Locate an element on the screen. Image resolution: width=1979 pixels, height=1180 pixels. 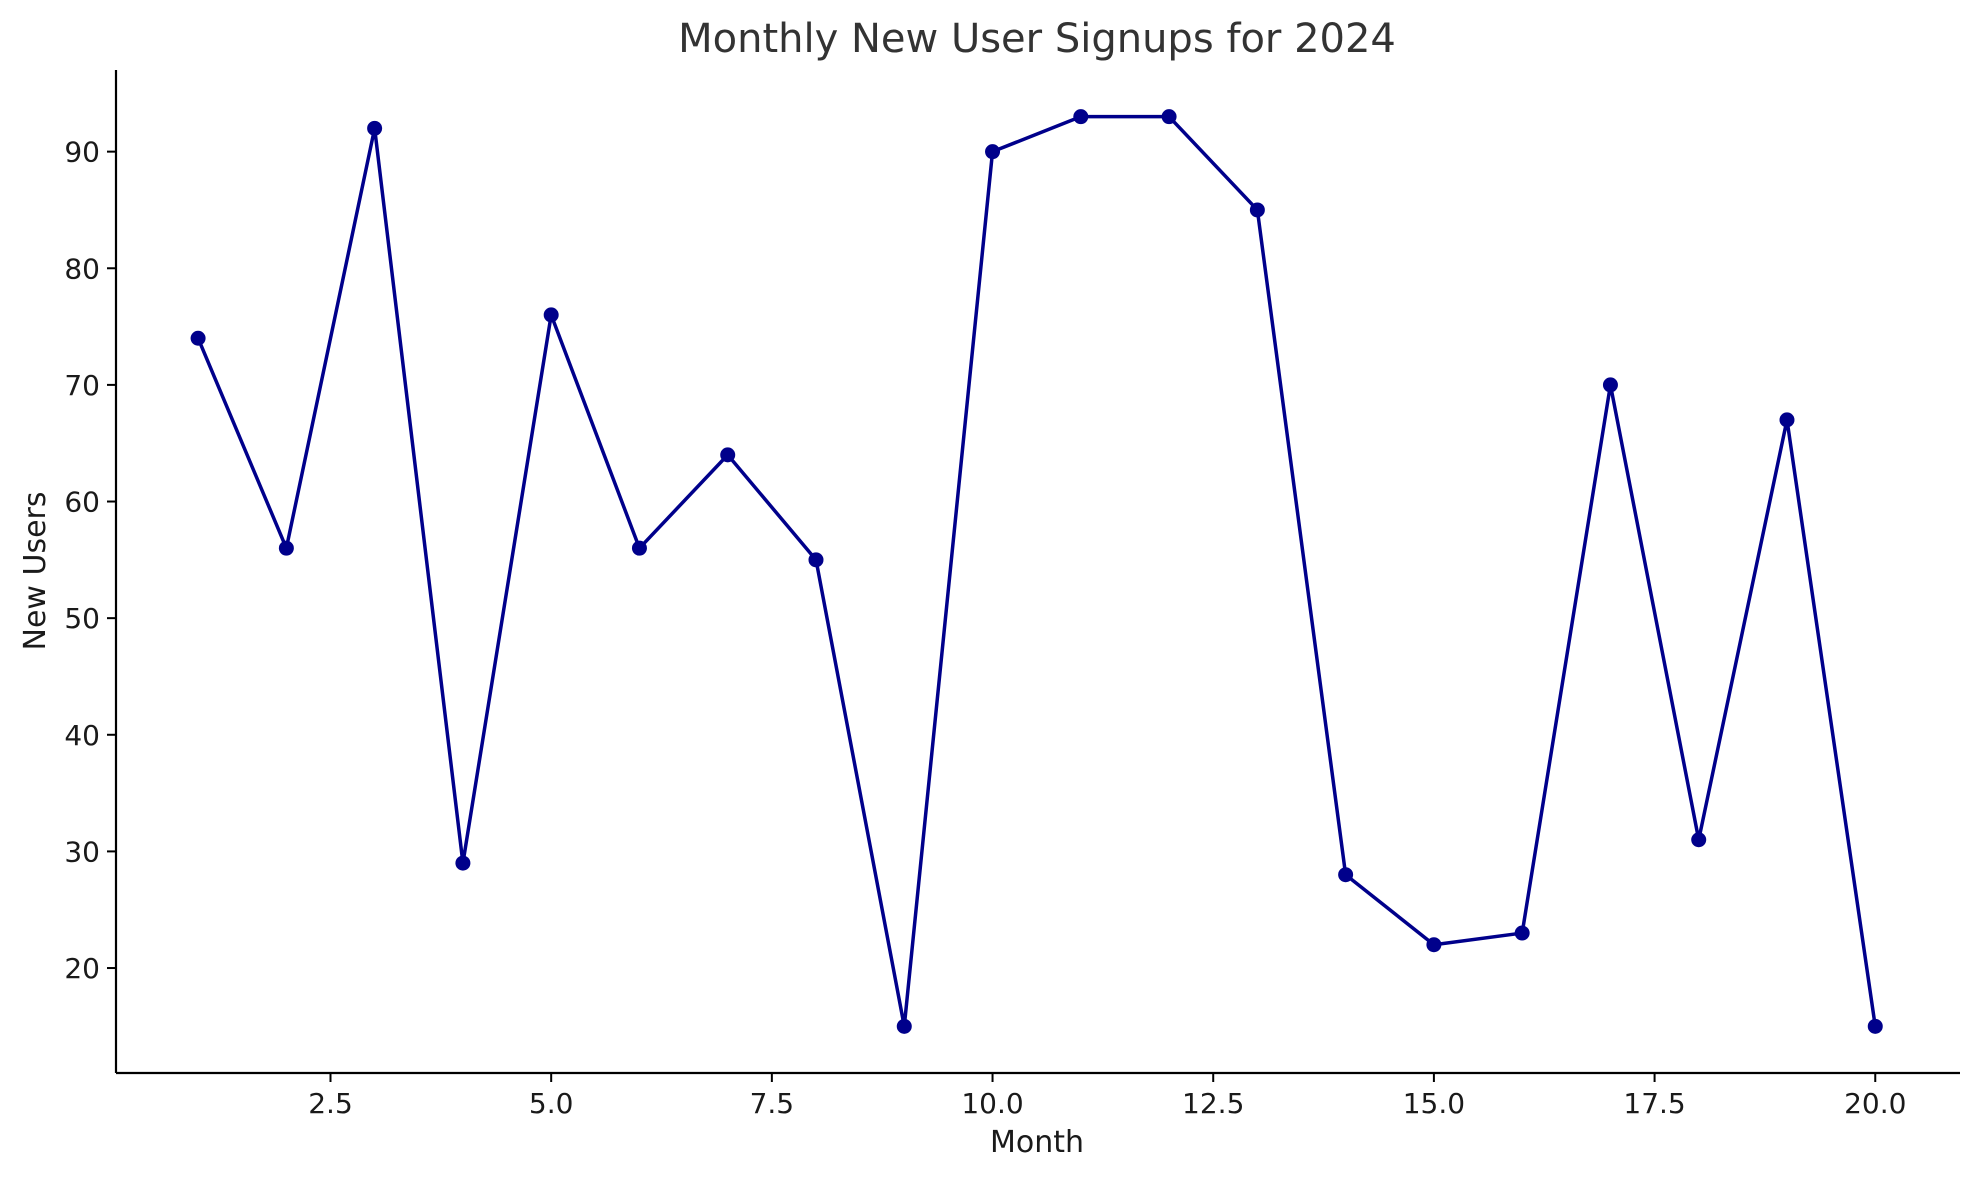
x-tick-label: 2.5 is located at coordinates (330, 1103).